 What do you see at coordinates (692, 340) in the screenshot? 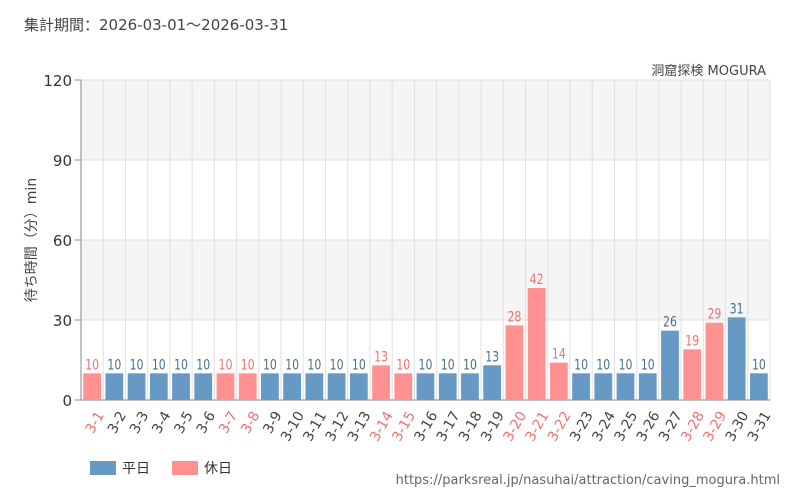
I see `data-label: 19` at bounding box center [692, 340].